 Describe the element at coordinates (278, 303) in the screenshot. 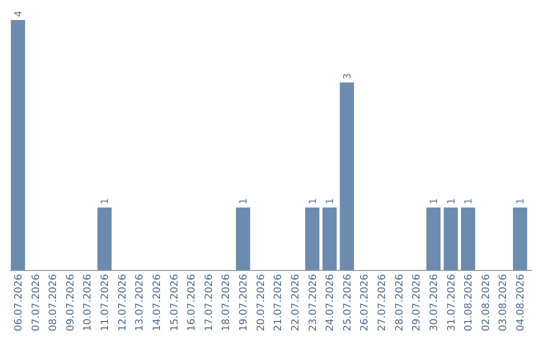

I see `x-tick-label: 21.07.2026` at that location.